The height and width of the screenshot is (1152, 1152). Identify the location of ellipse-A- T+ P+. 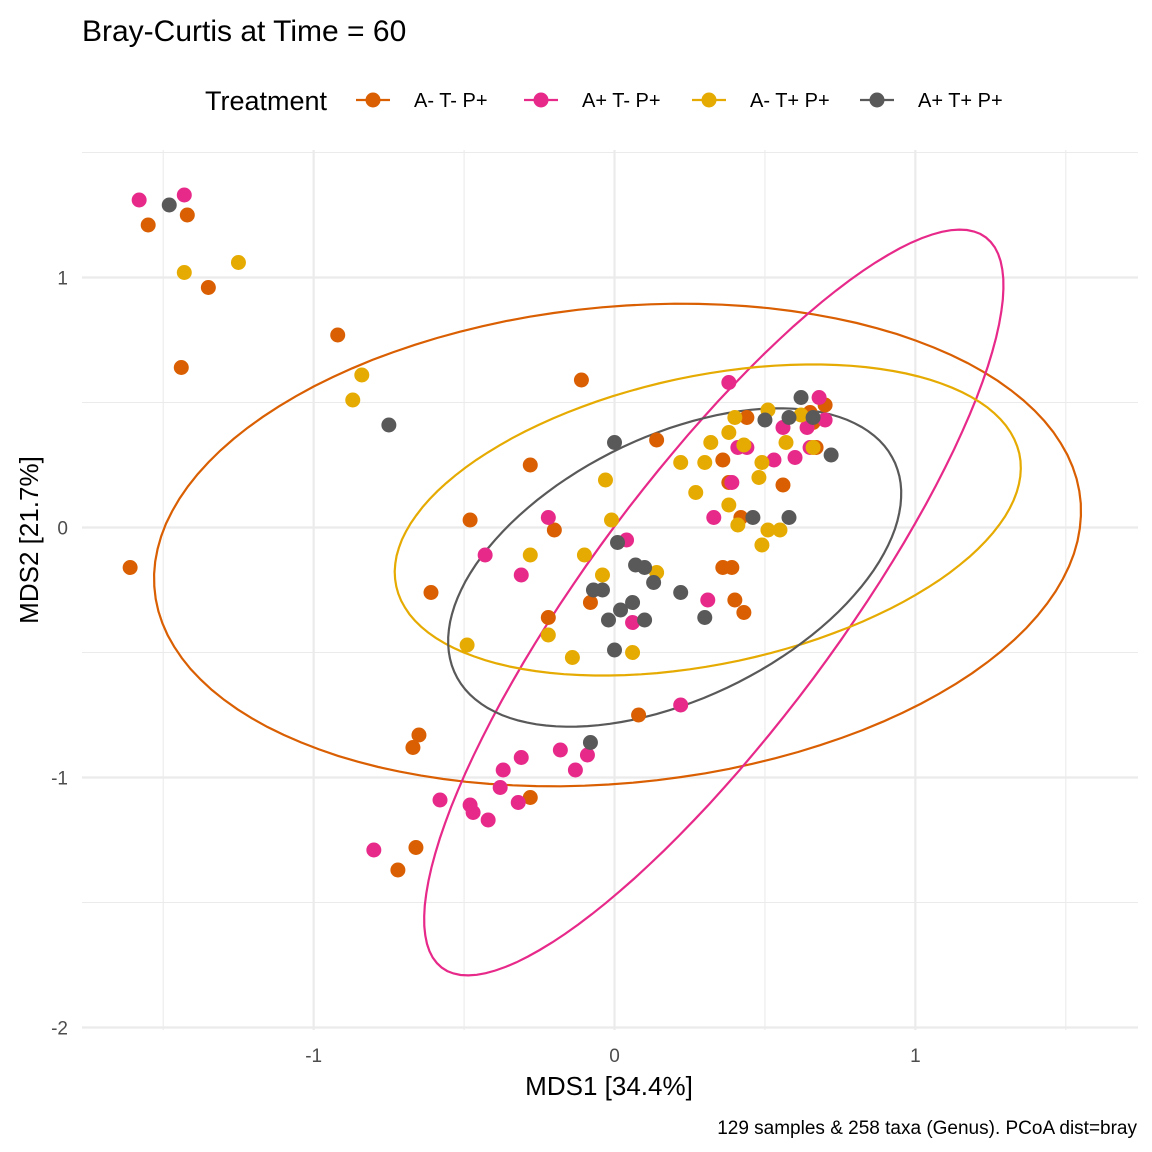
(707, 520).